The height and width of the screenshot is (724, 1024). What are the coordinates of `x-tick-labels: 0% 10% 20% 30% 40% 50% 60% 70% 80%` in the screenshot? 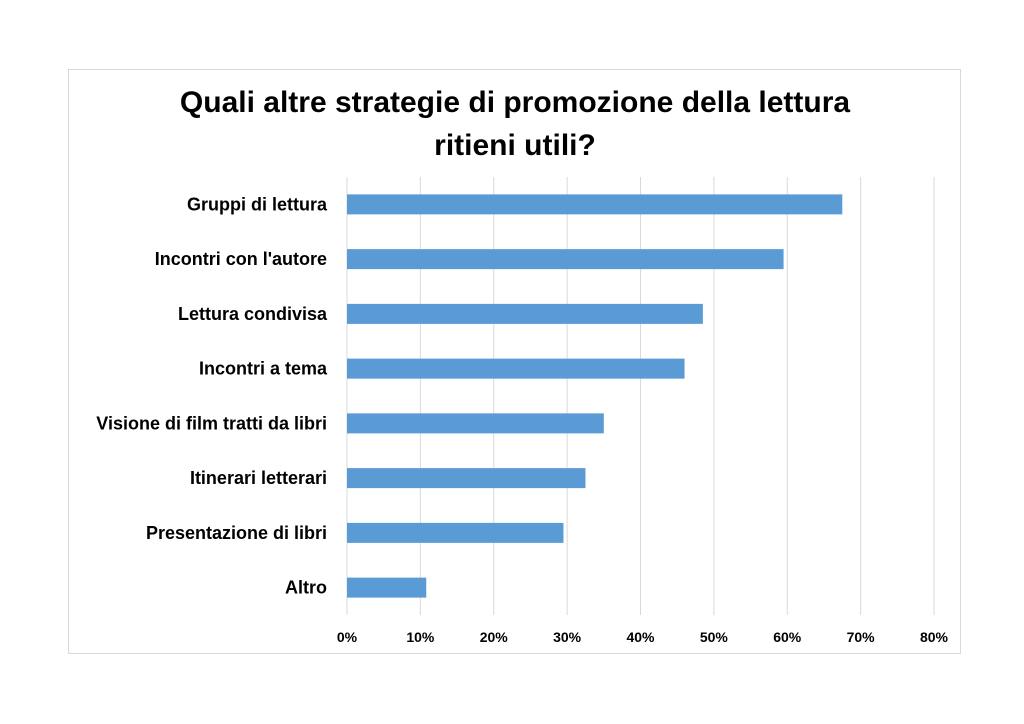 It's located at (643, 637).